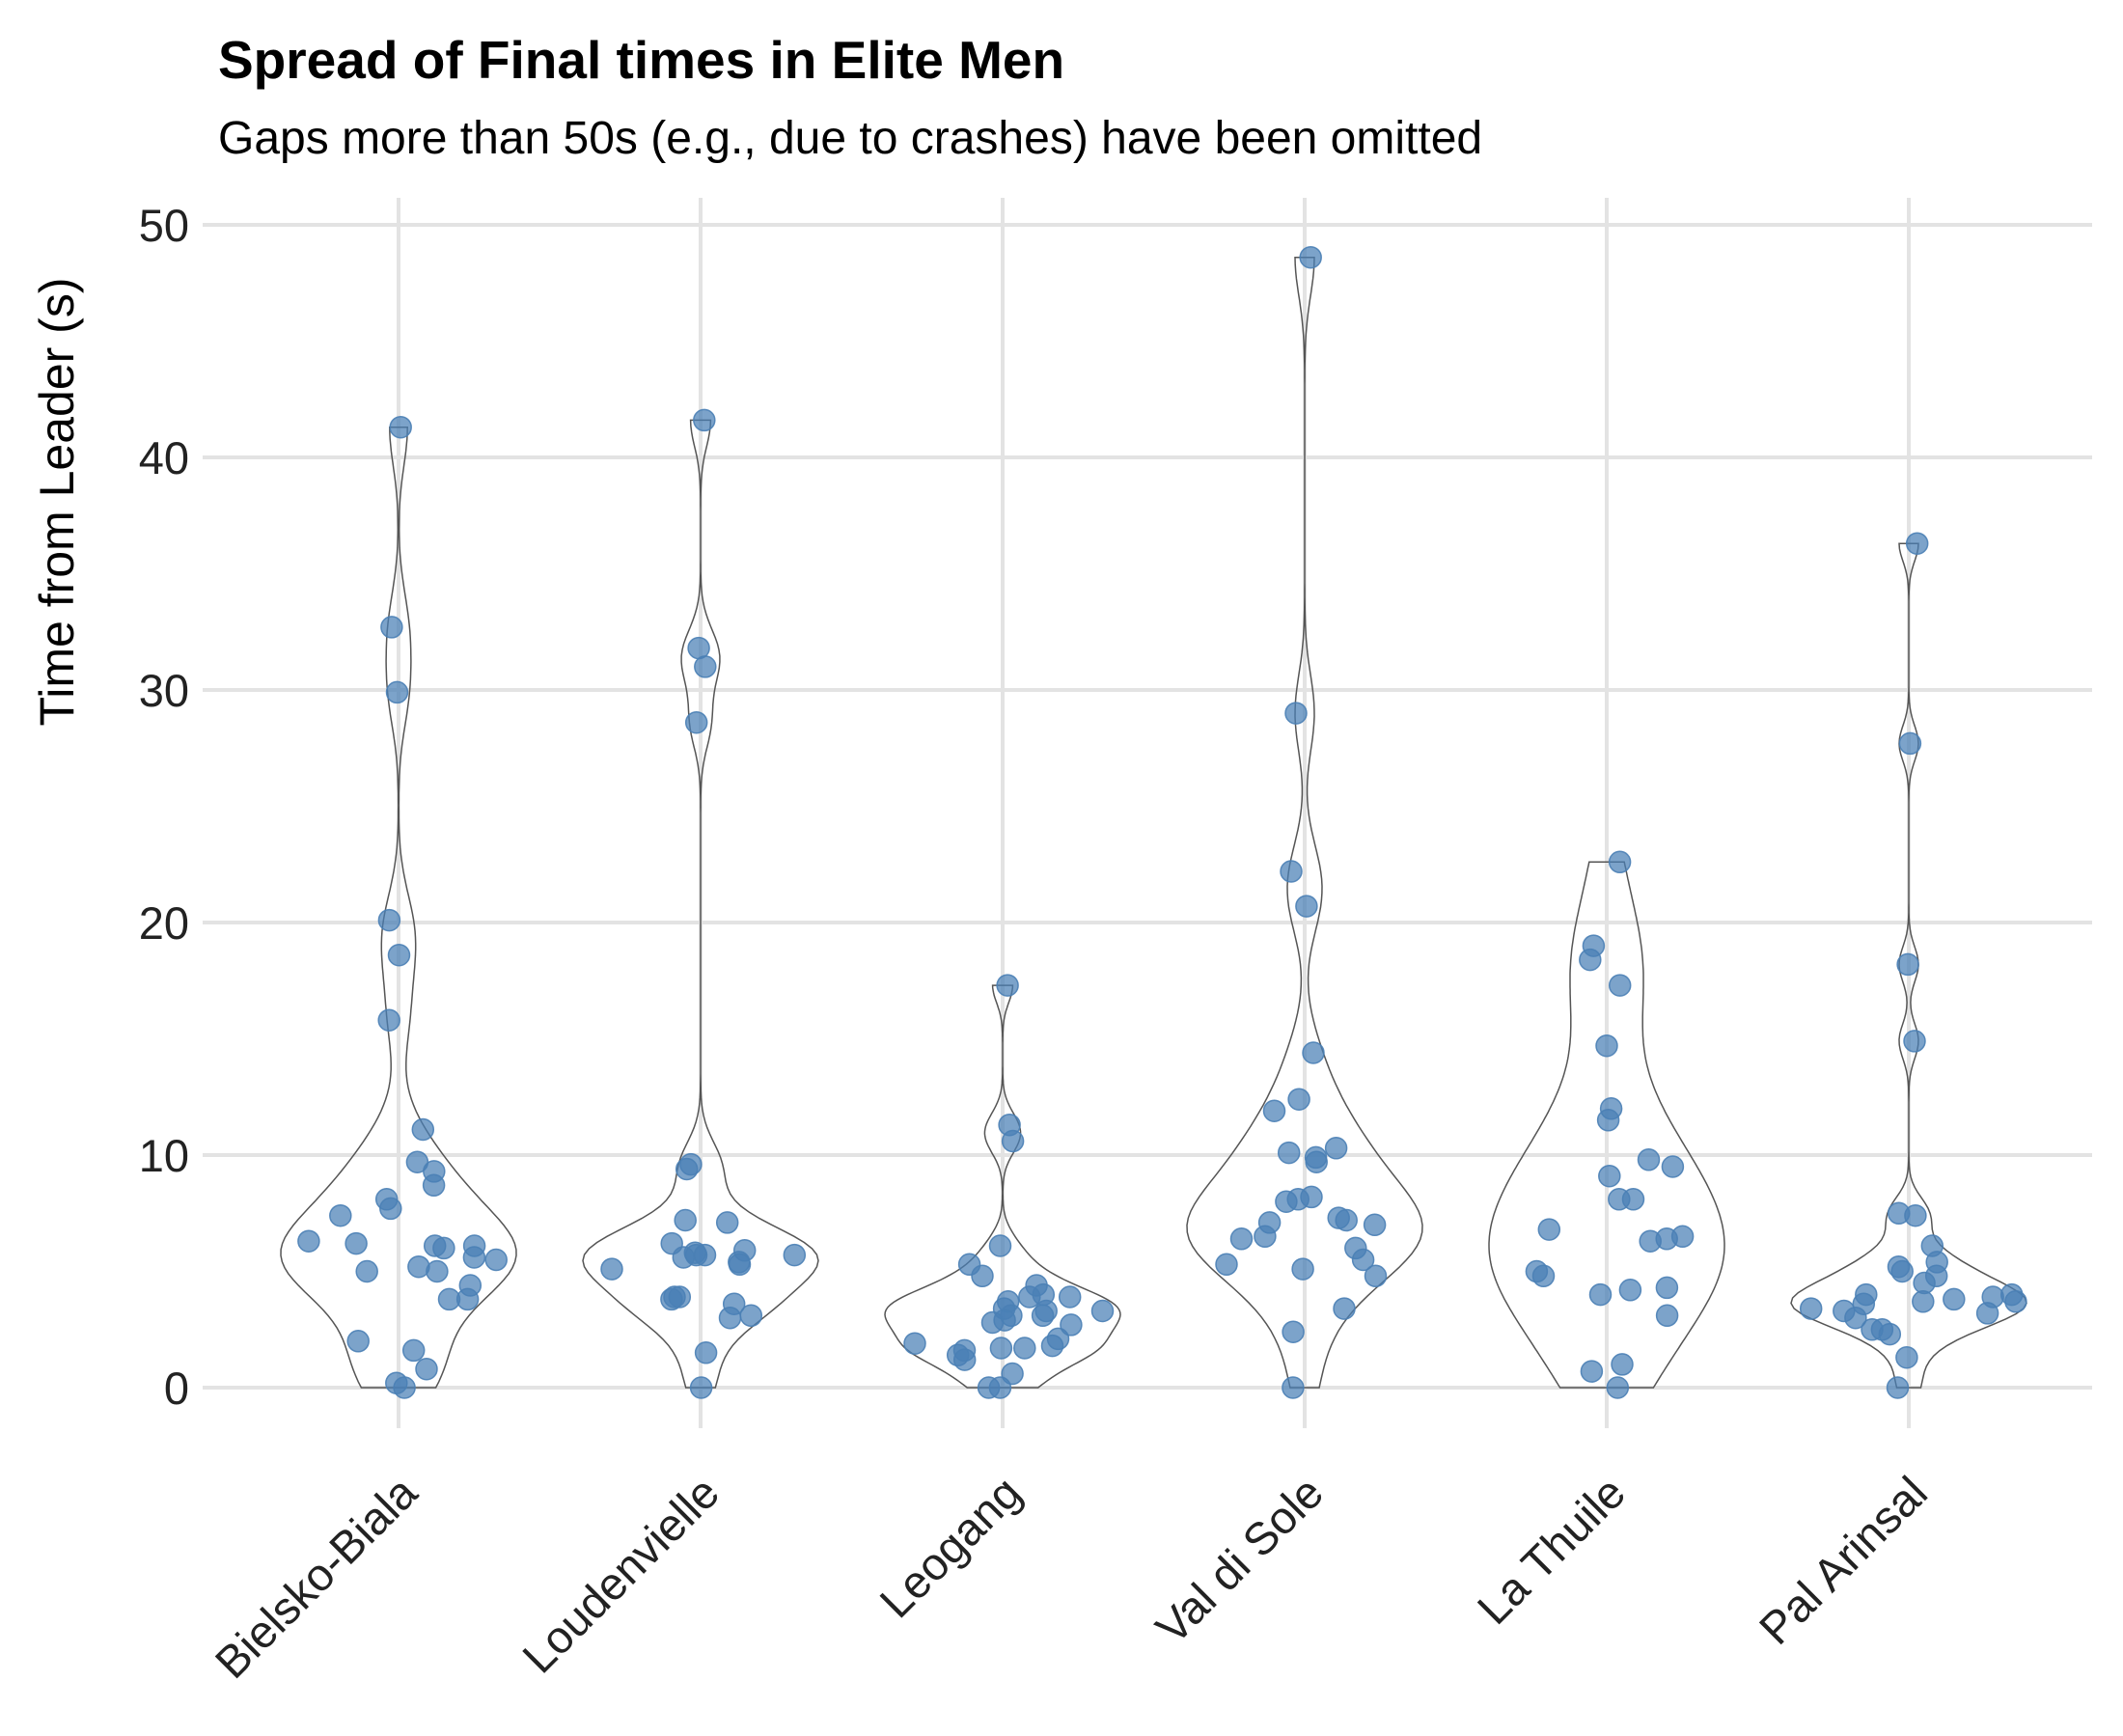 The image size is (2123, 1736). What do you see at coordinates (164, 923) in the screenshot?
I see `y-tick-label: 20` at bounding box center [164, 923].